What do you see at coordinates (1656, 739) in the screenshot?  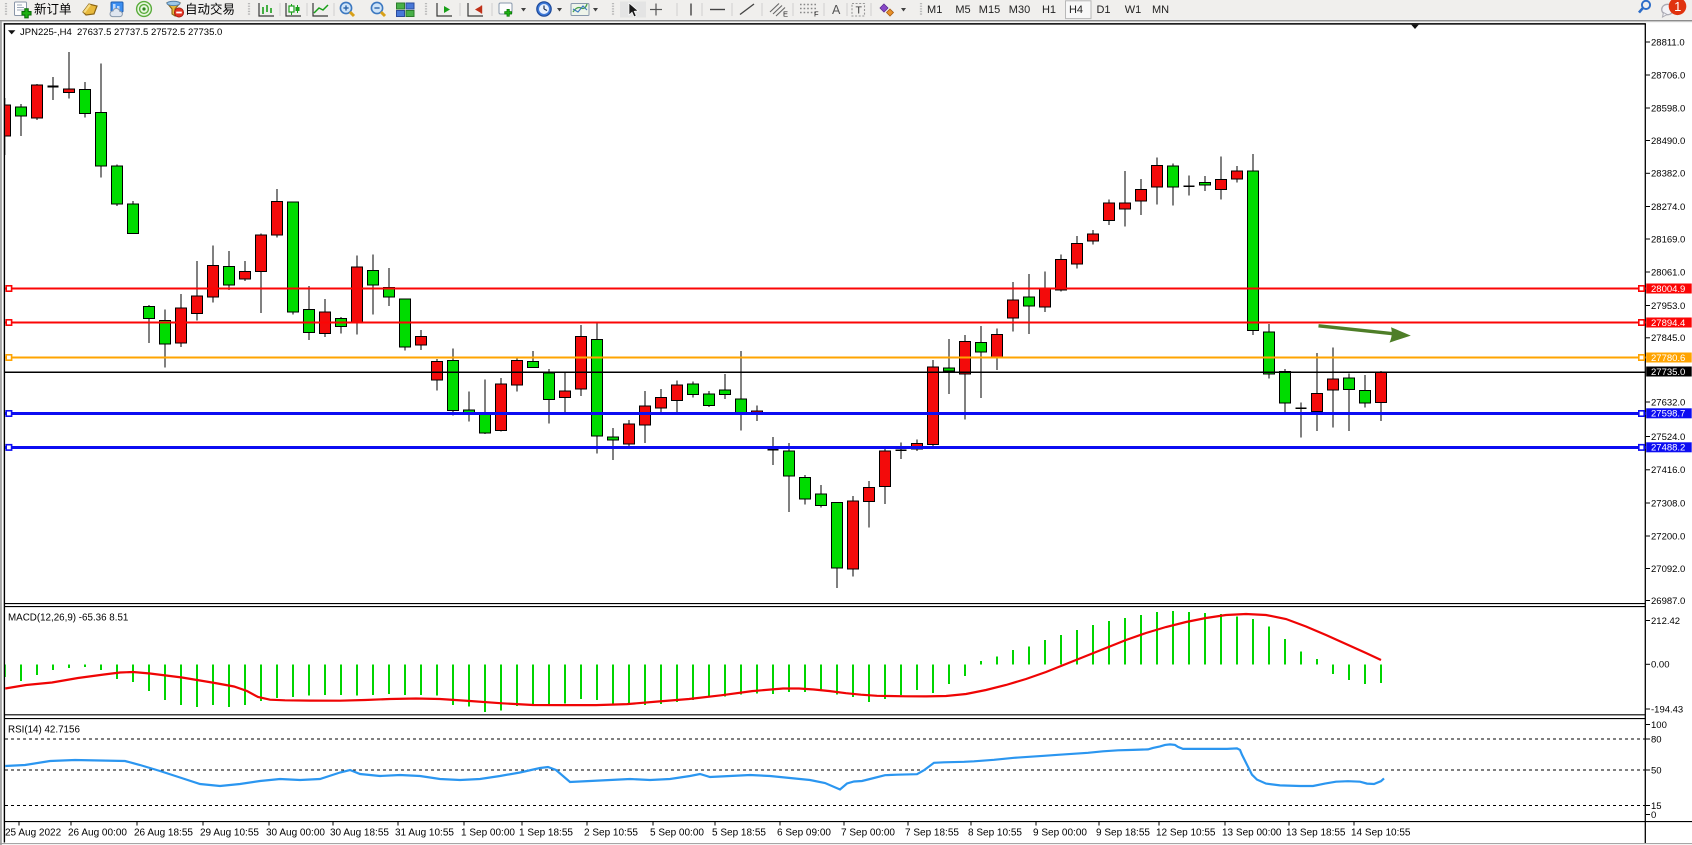 I see `svg-text: 80` at bounding box center [1656, 739].